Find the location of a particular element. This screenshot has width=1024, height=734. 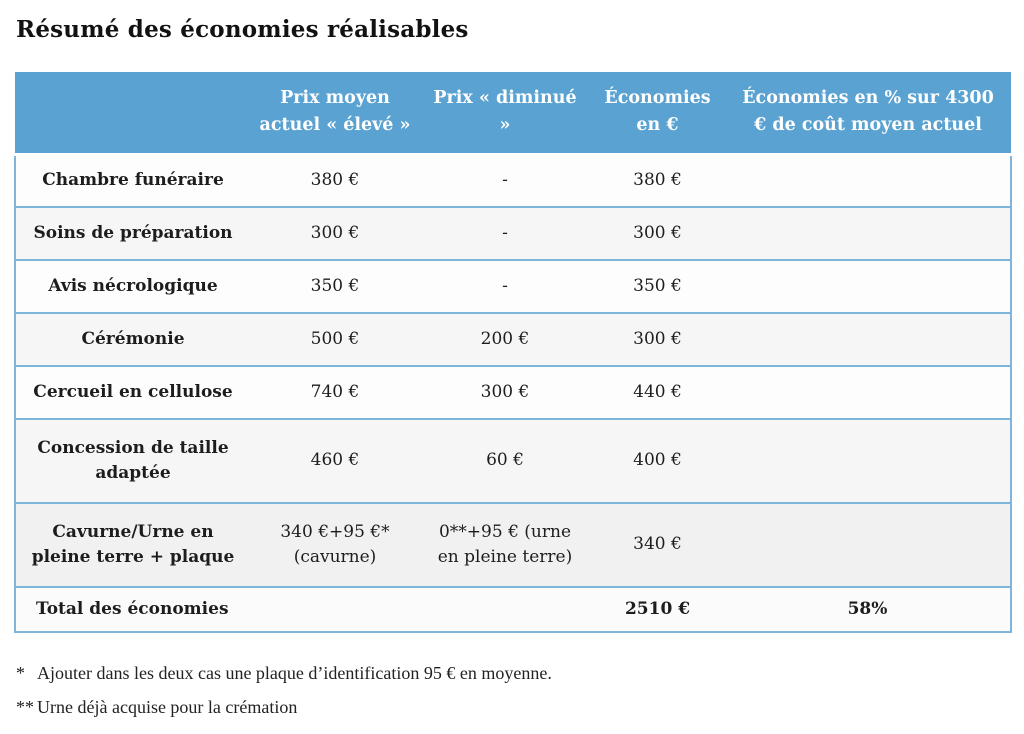

table-row-ceremonie: Cérémonie 500 € 200 € 300 € is located at coordinates (513, 339).